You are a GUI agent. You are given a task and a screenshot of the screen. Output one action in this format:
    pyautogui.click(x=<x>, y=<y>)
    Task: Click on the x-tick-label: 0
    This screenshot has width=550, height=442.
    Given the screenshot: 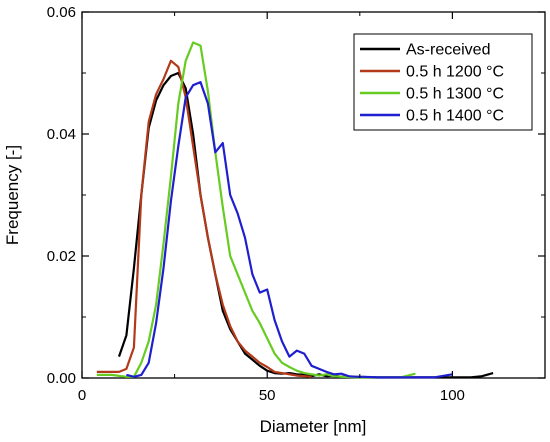 What is the action you would take?
    pyautogui.click(x=82, y=395)
    